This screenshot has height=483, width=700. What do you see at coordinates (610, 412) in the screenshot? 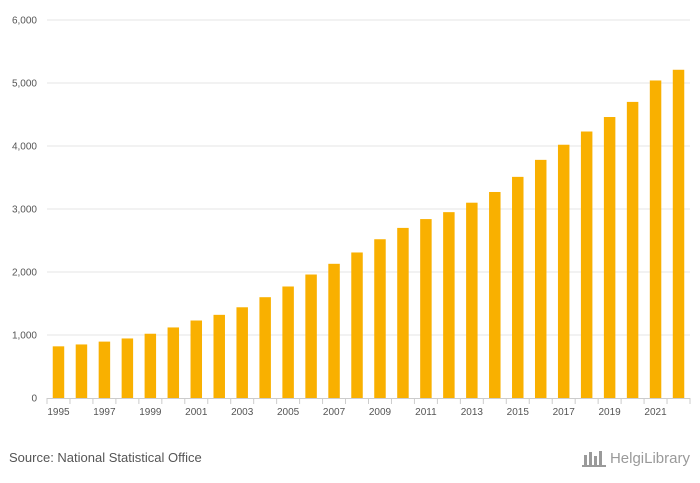
I see `x-tick-label: 2019` at bounding box center [610, 412].